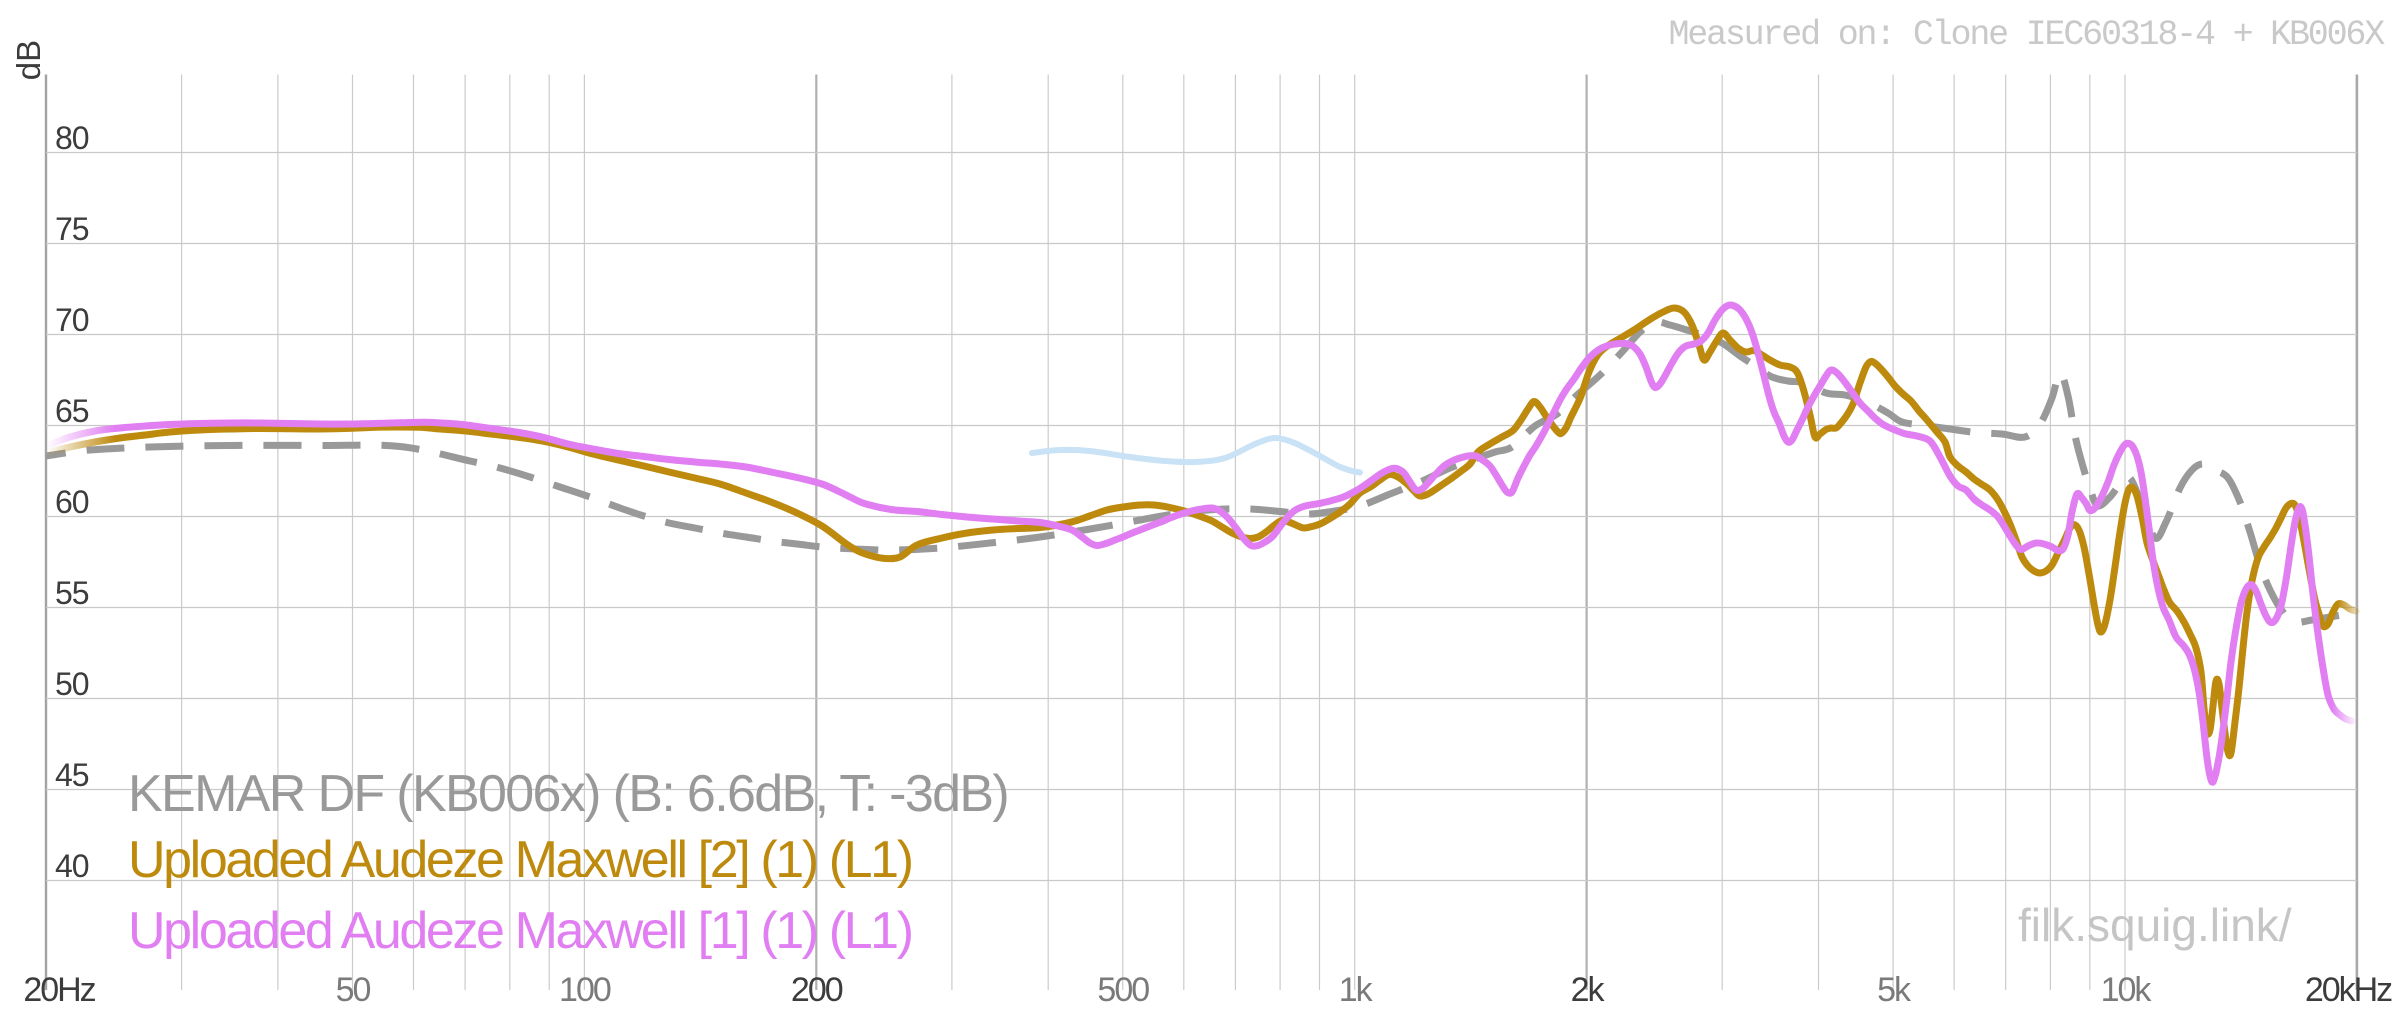 Image resolution: width=2400 pixels, height=1020 pixels. What do you see at coordinates (72, 593) in the screenshot?
I see `svg-text: 55` at bounding box center [72, 593].